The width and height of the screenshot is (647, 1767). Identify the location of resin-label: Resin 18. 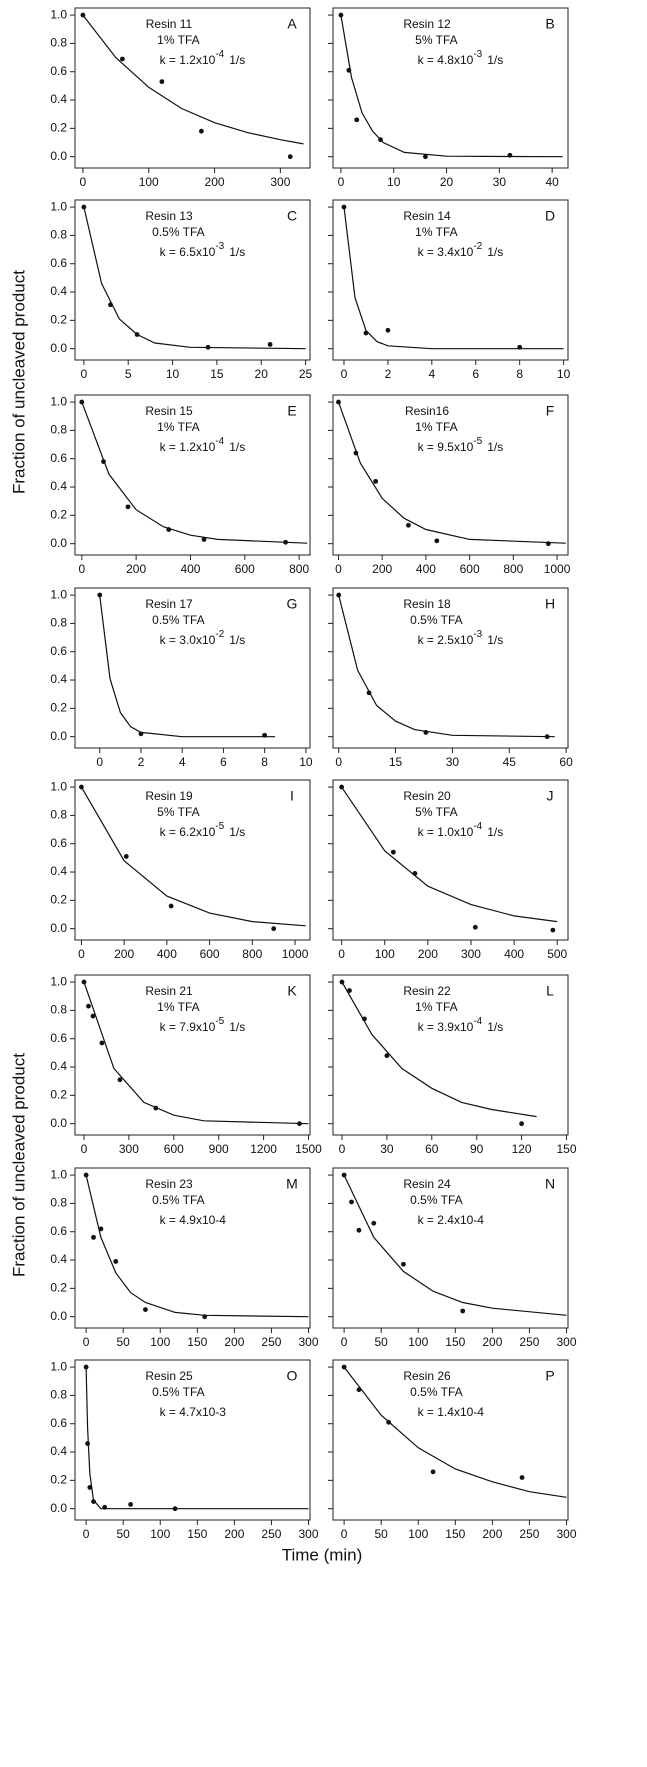
(427, 604).